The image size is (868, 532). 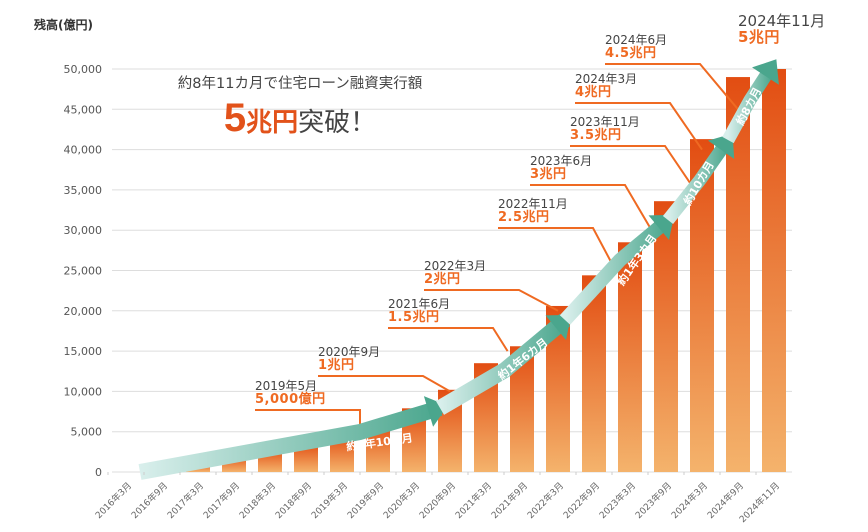 I want to click on milestone-annotation: 2020年9月 1兆円, so click(x=349, y=359).